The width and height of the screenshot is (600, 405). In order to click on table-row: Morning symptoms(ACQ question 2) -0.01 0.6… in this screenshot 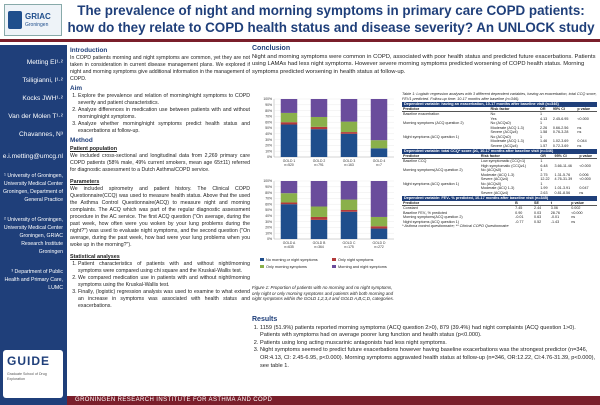, I will do `click(499, 217)`.